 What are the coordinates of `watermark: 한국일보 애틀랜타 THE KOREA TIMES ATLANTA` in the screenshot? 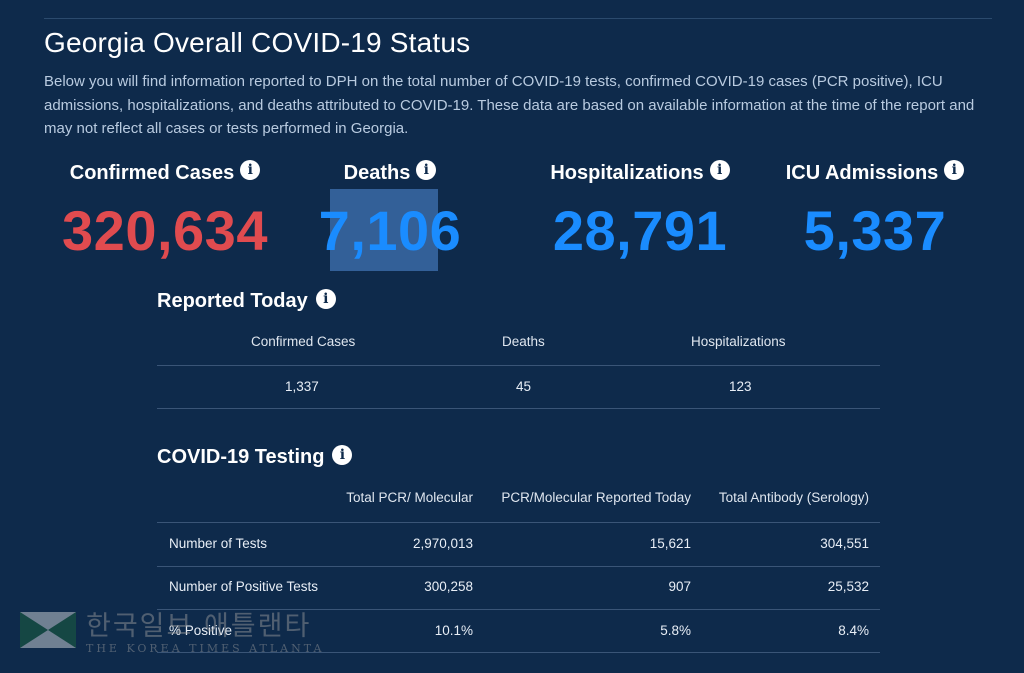 It's located at (172, 633).